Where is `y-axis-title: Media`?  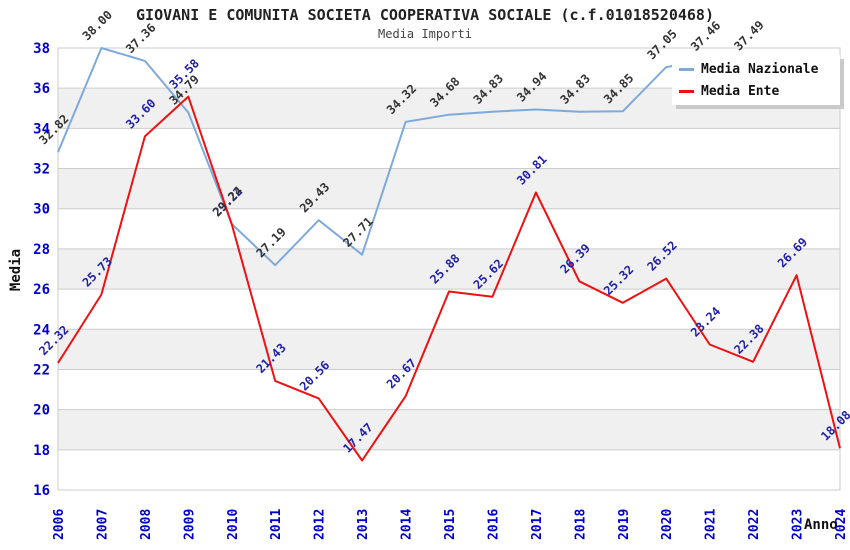
y-axis-title: Media is located at coordinates (16, 270).